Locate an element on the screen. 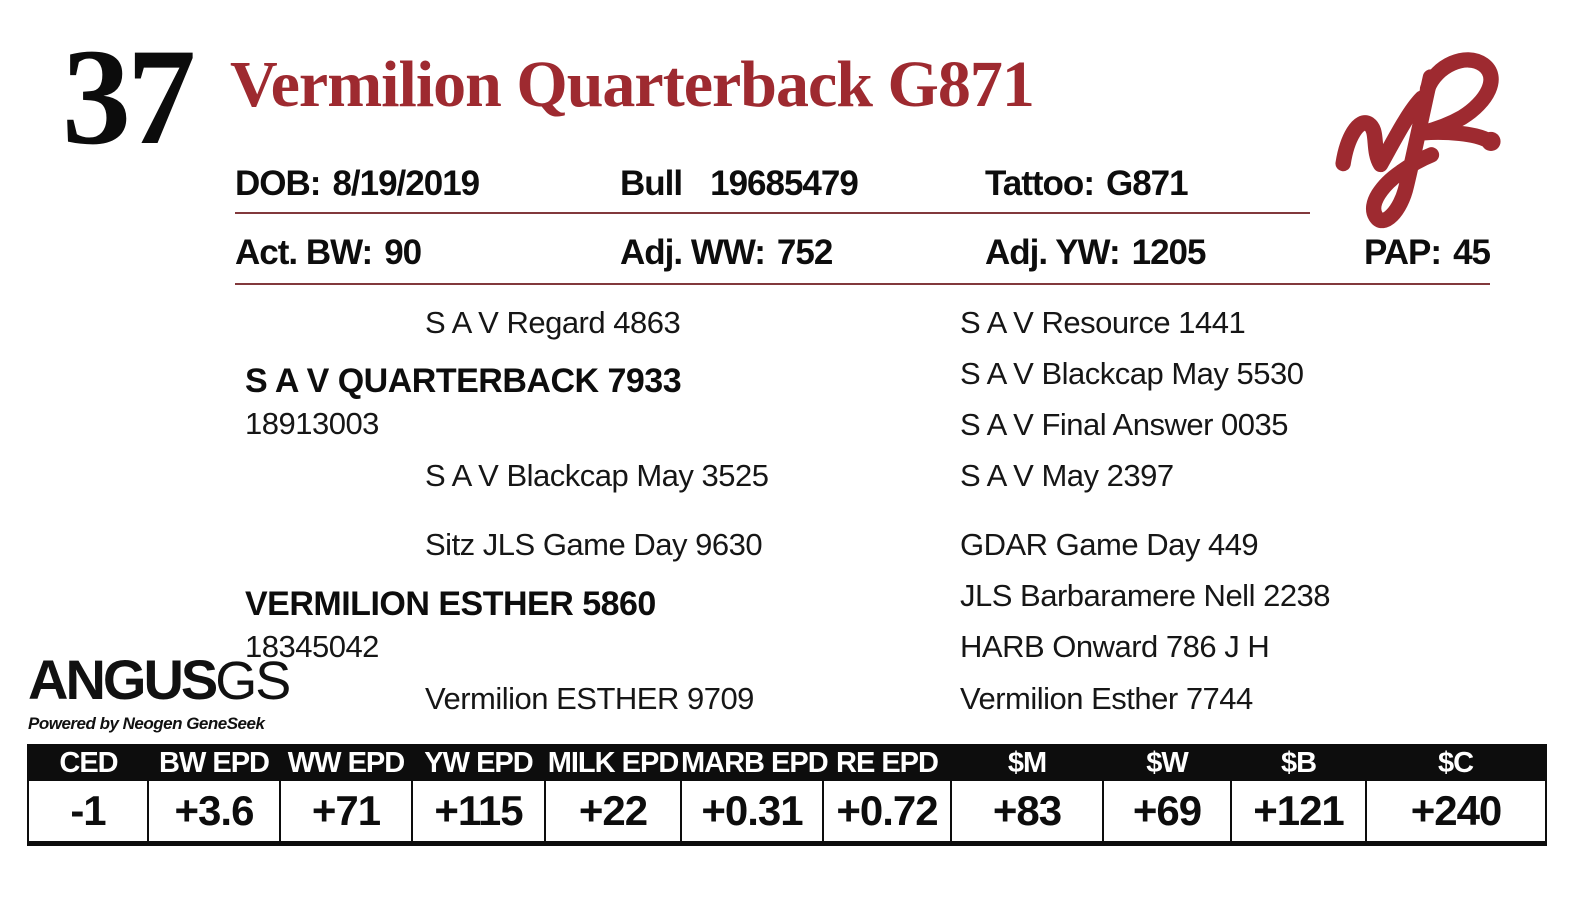  epd-header-re: RE EPD is located at coordinates (887, 763).